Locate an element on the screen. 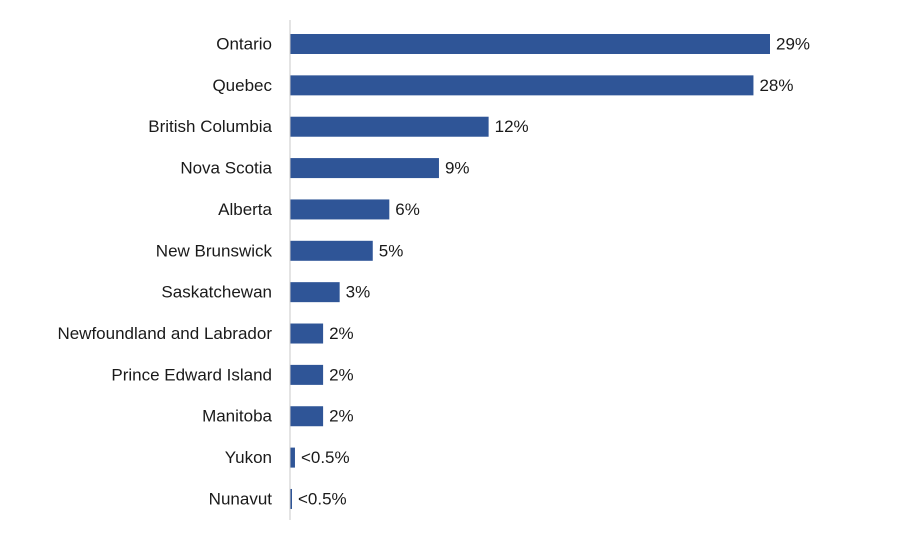  bar-alberta is located at coordinates (340, 209).